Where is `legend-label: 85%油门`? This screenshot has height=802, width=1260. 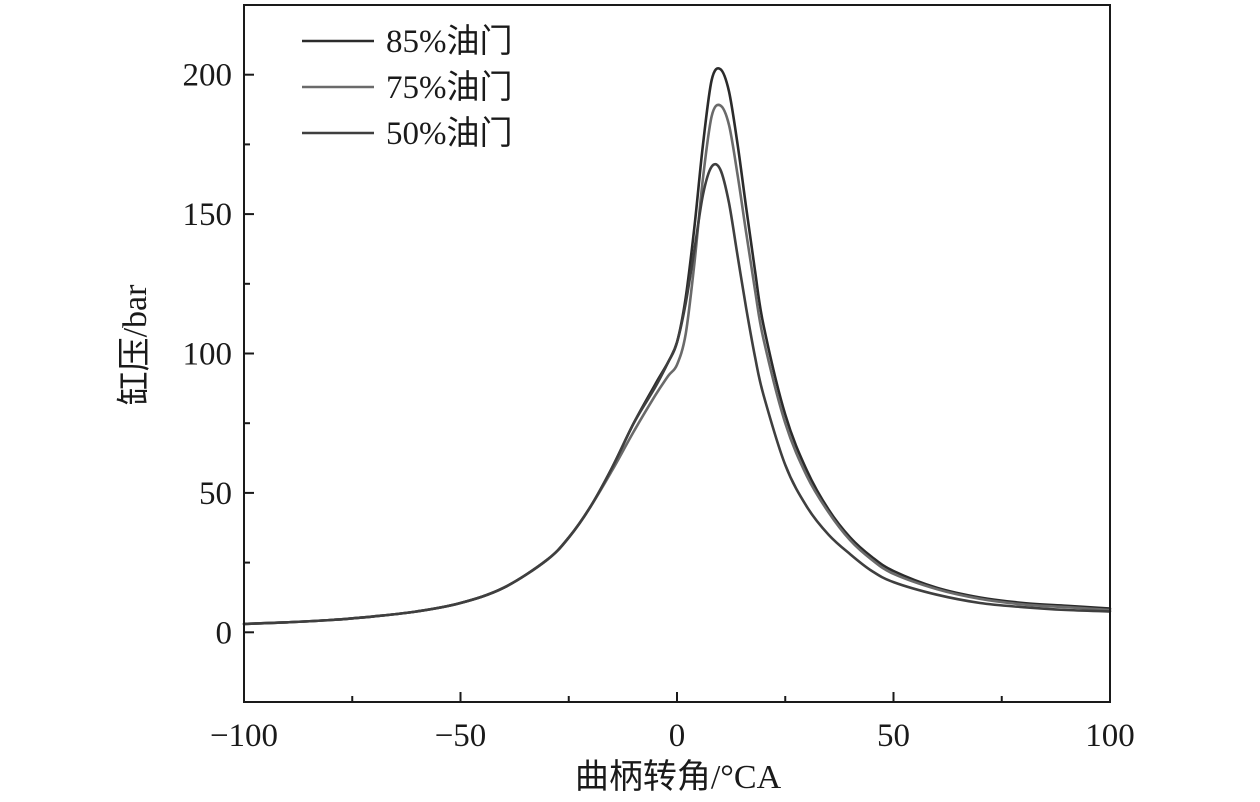
legend-label: 85%油门 is located at coordinates (449, 41).